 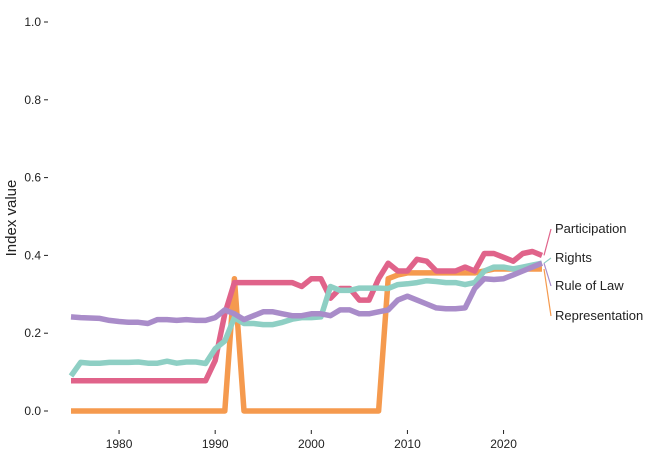 What do you see at coordinates (32, 333) in the screenshot?
I see `y-tick-label: 0.2` at bounding box center [32, 333].